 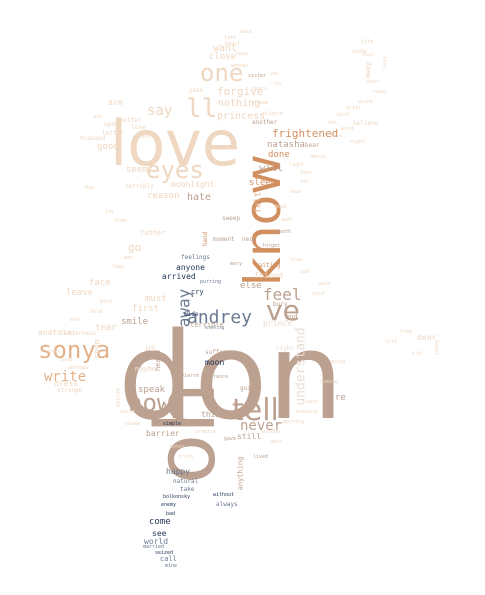 I want to click on word-guilty: guilty, so click(x=251, y=388).